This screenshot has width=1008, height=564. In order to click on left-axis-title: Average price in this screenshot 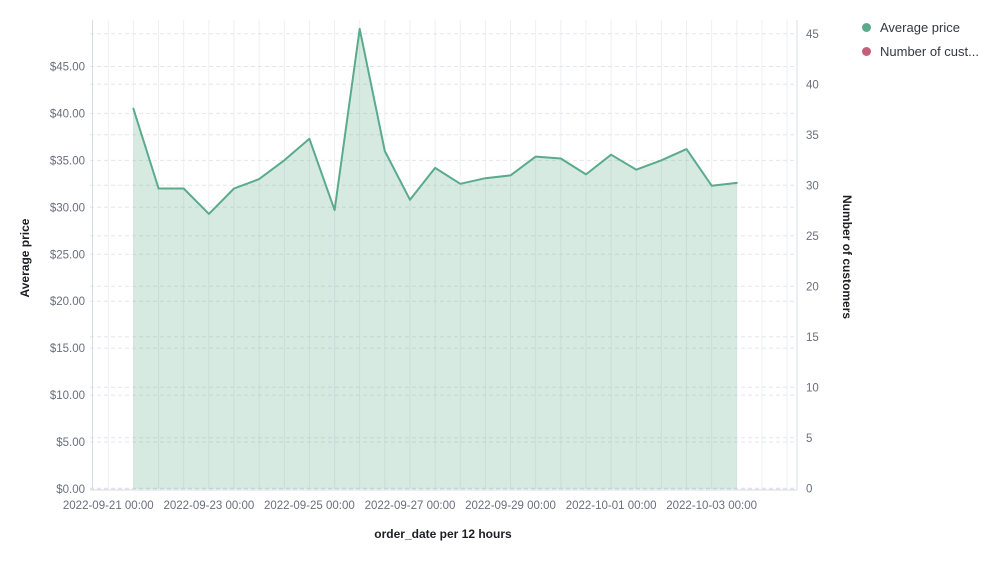, I will do `click(25, 258)`.